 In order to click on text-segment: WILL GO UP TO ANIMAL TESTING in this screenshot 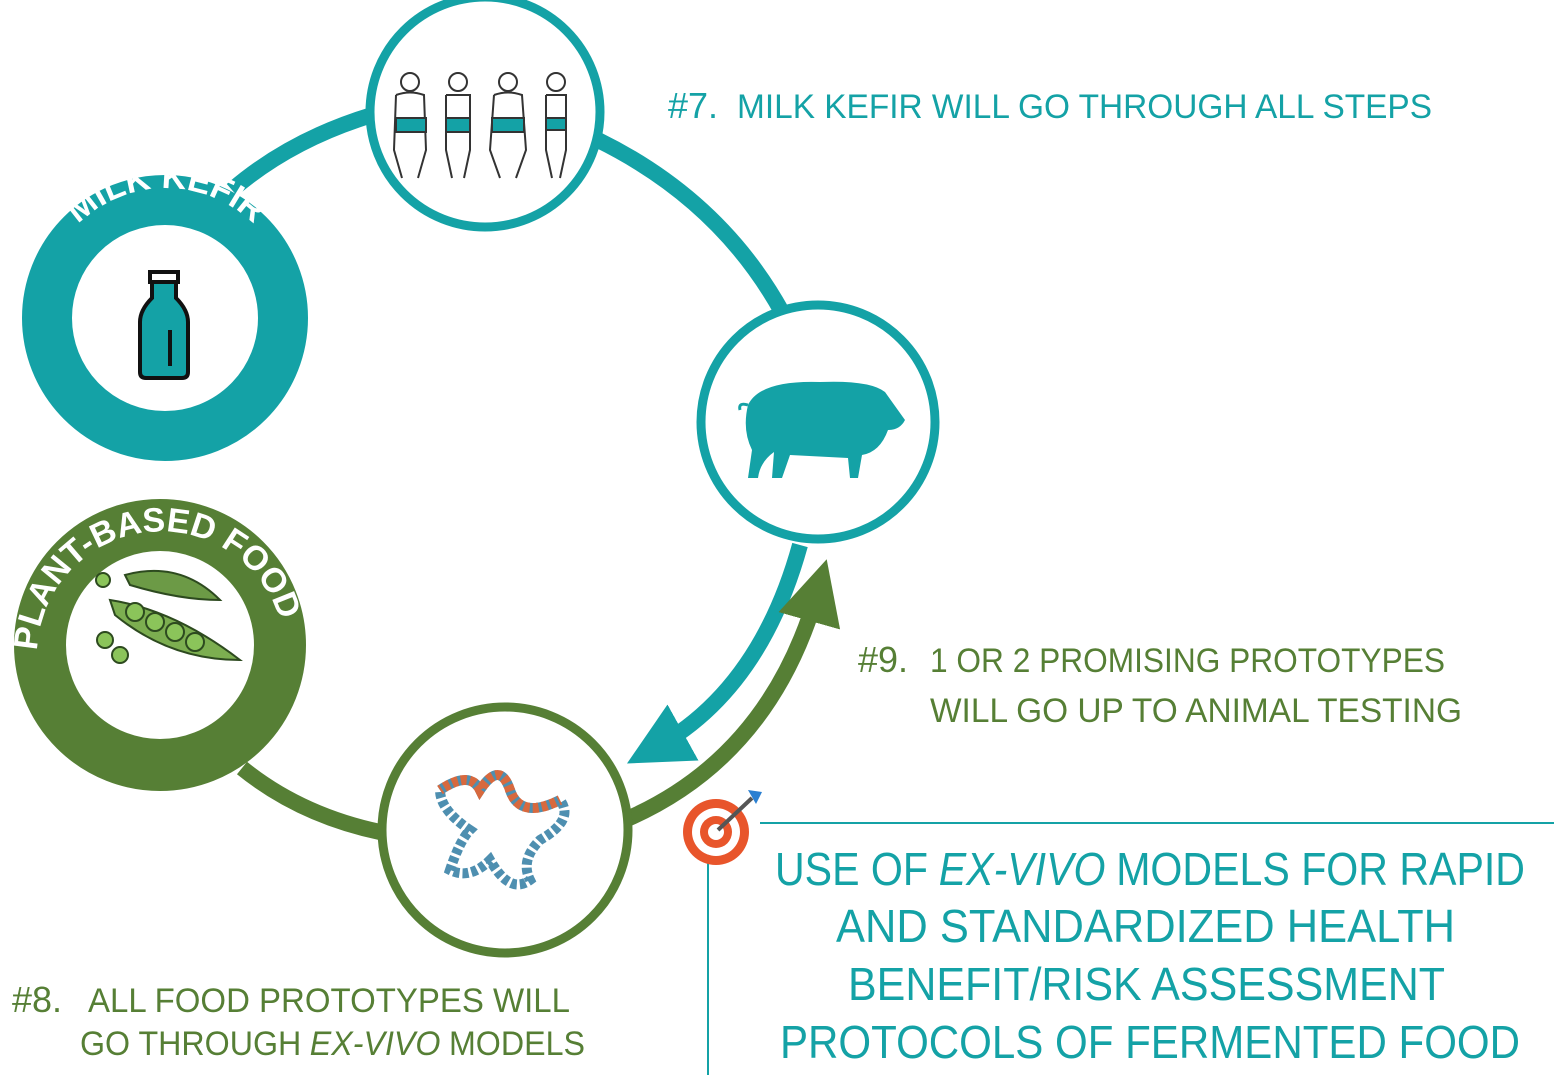, I will do `click(1196, 711)`.